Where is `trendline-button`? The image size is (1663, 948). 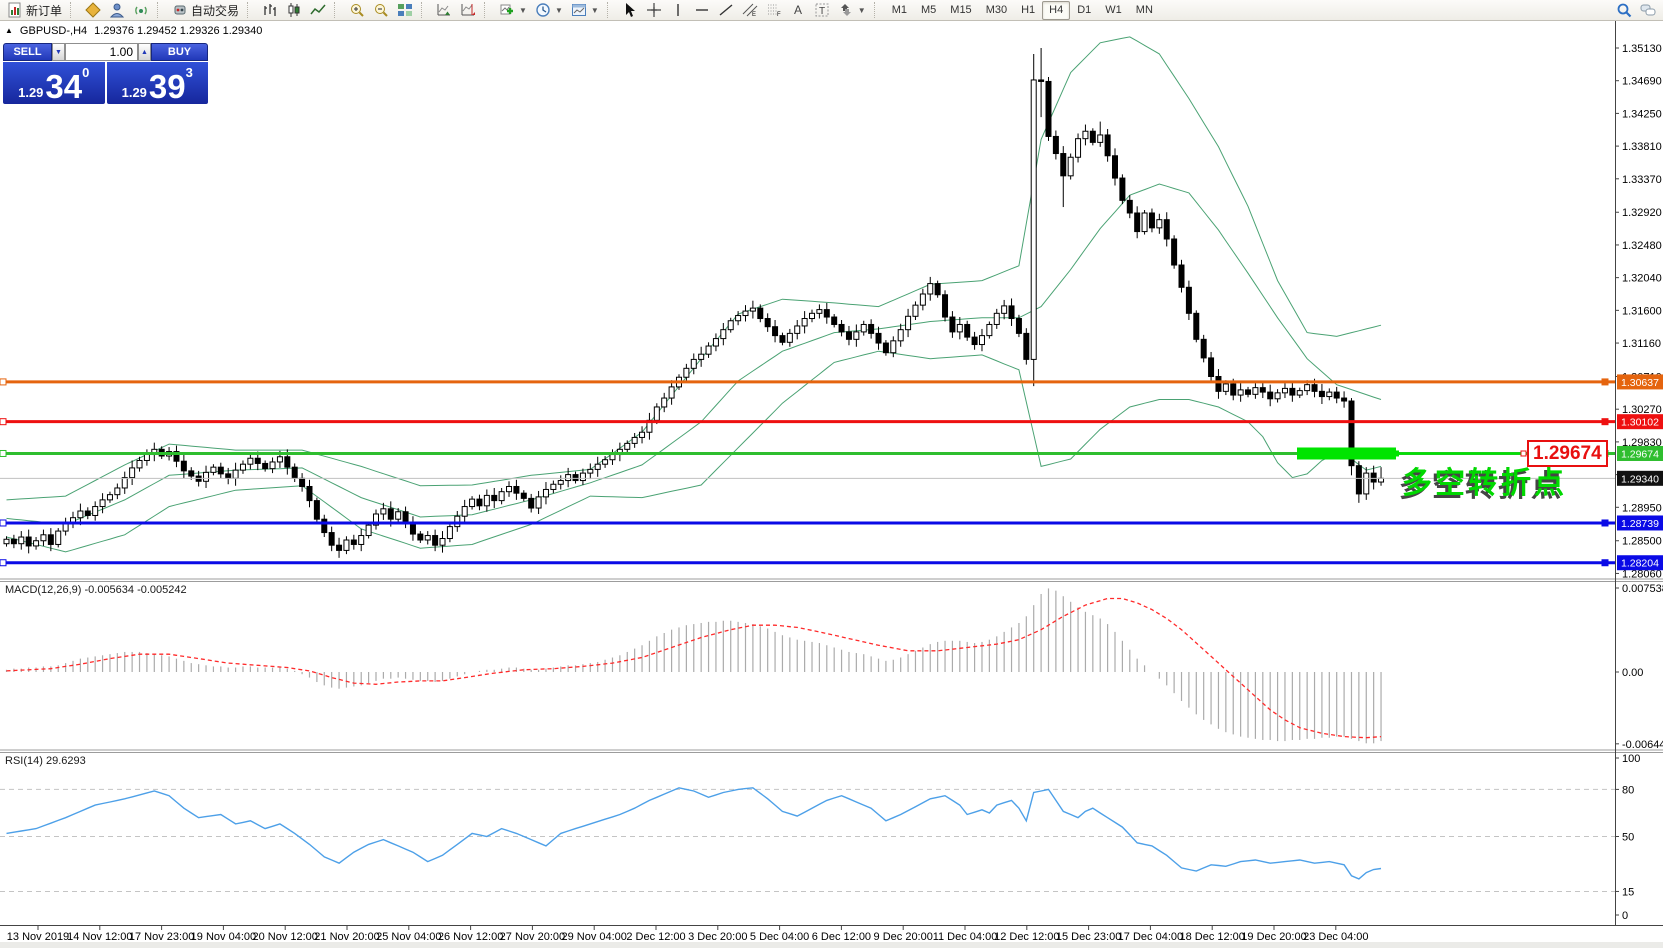 trendline-button is located at coordinates (726, 10).